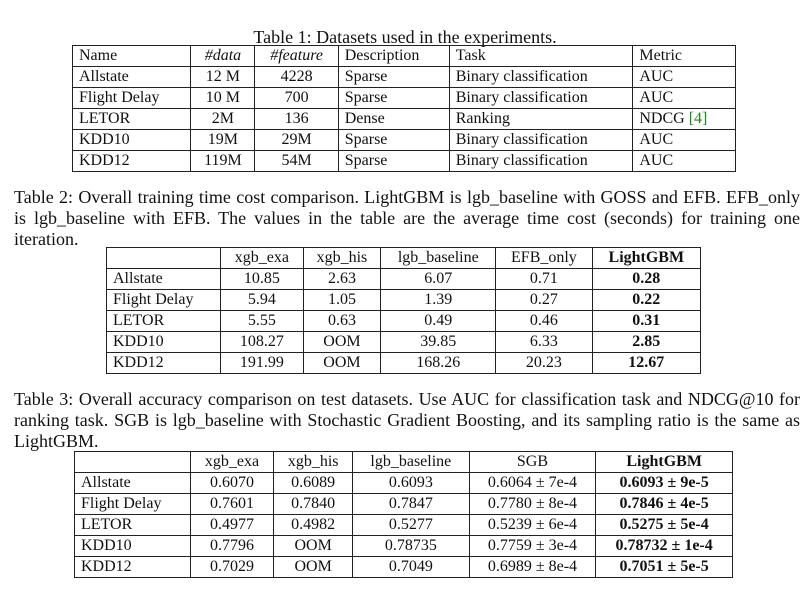 The height and width of the screenshot is (594, 810). I want to click on table-cell: 119M, so click(223, 161).